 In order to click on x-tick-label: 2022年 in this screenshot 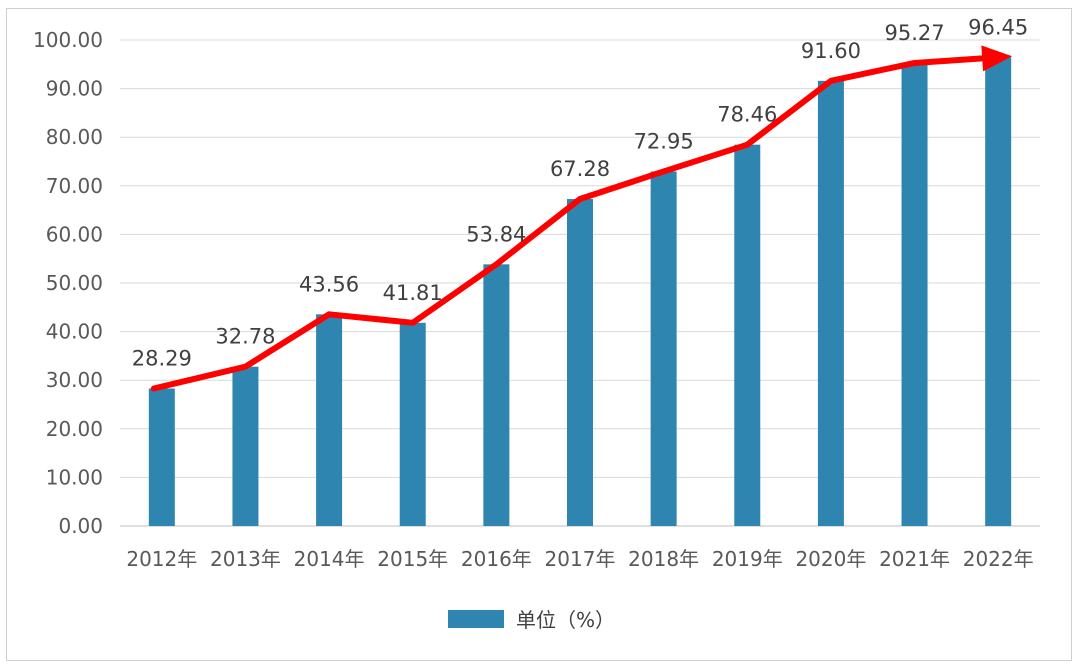, I will do `click(998, 559)`.